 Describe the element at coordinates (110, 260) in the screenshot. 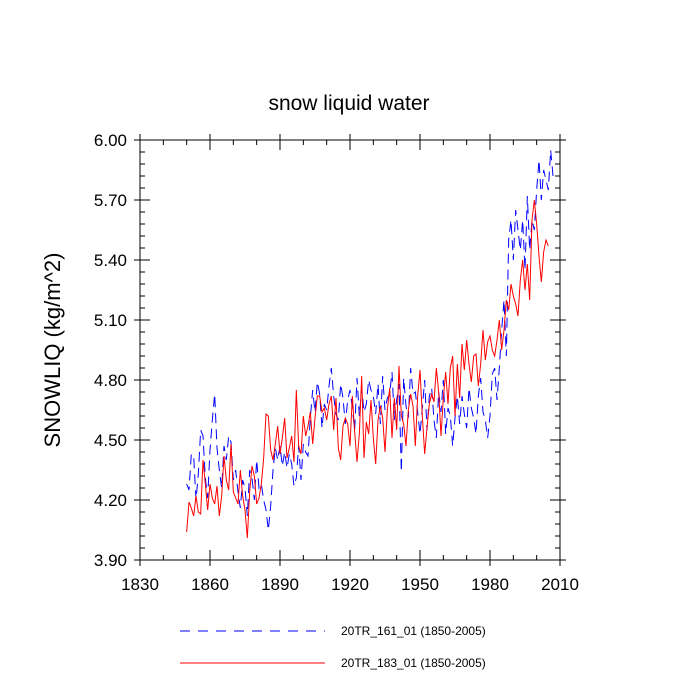

I see `y-tick-label: 5.40` at that location.